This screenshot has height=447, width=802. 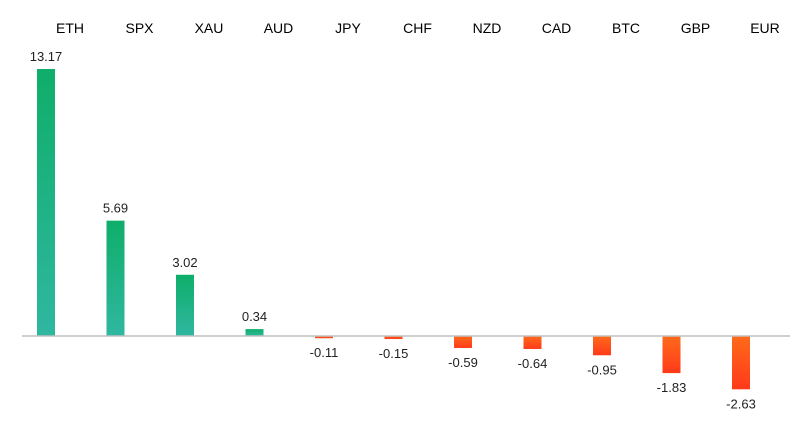 I want to click on category-label-spx: SPX, so click(x=139, y=28).